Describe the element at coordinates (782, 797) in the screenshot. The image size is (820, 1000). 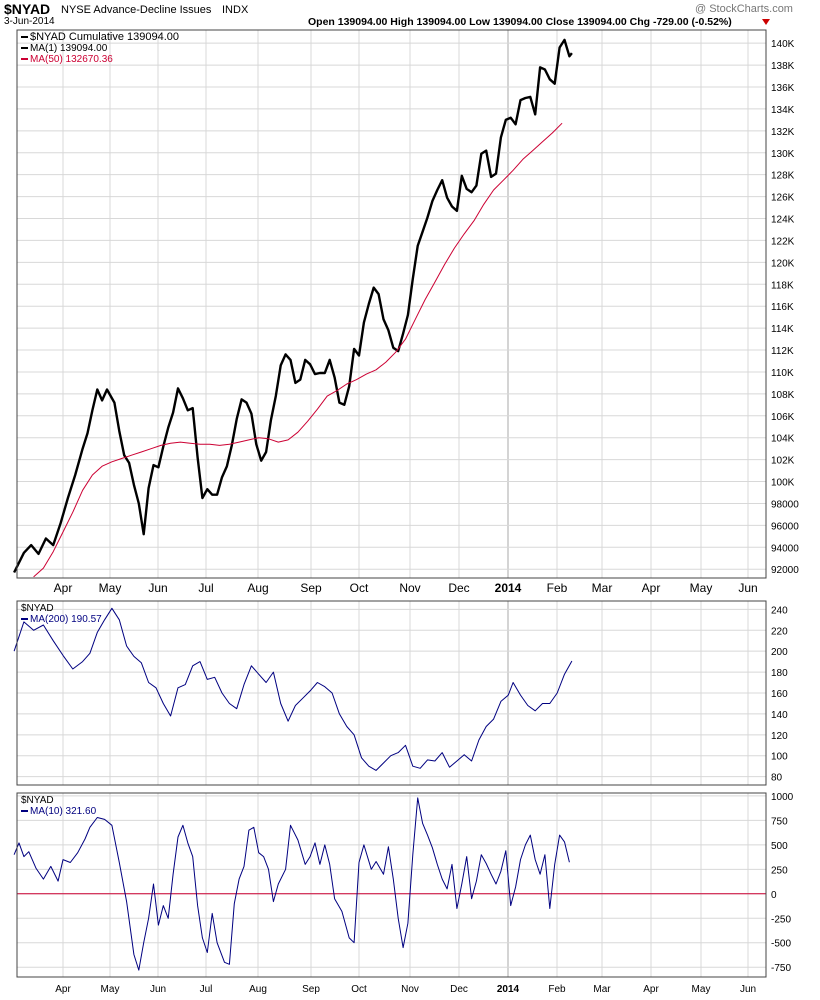
I see `y-tick-label: 1000` at that location.